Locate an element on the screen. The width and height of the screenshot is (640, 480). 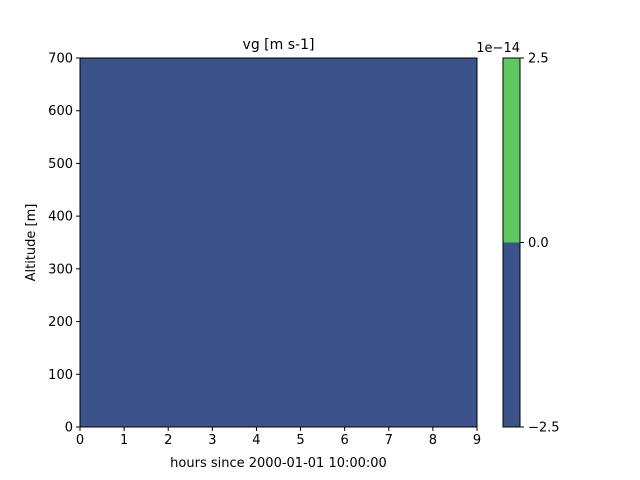
x-tick-label: 4 is located at coordinates (256, 440).